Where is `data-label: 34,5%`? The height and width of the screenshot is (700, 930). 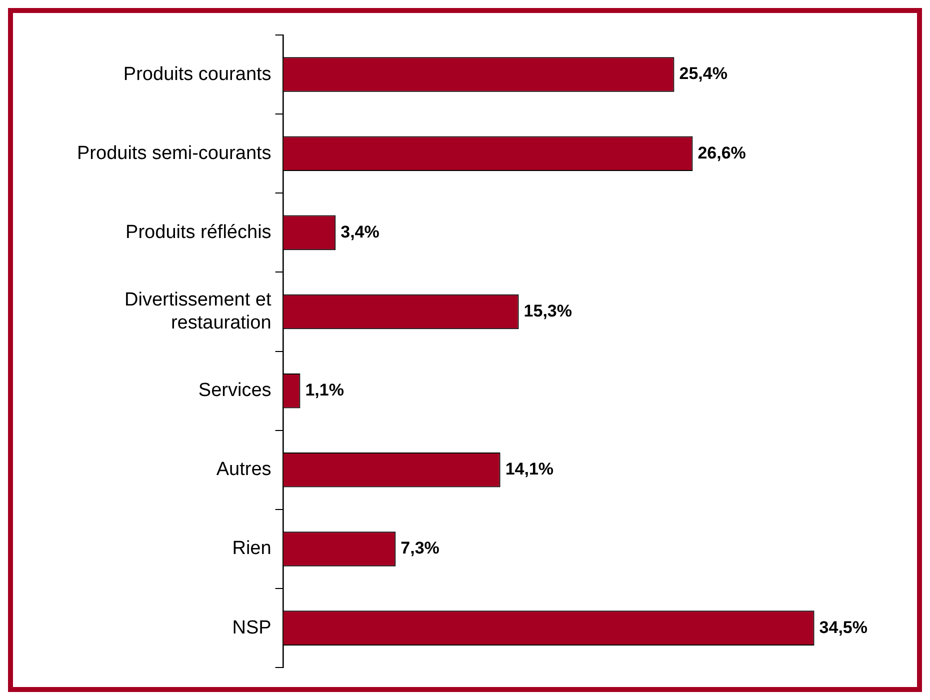 data-label: 34,5% is located at coordinates (843, 627).